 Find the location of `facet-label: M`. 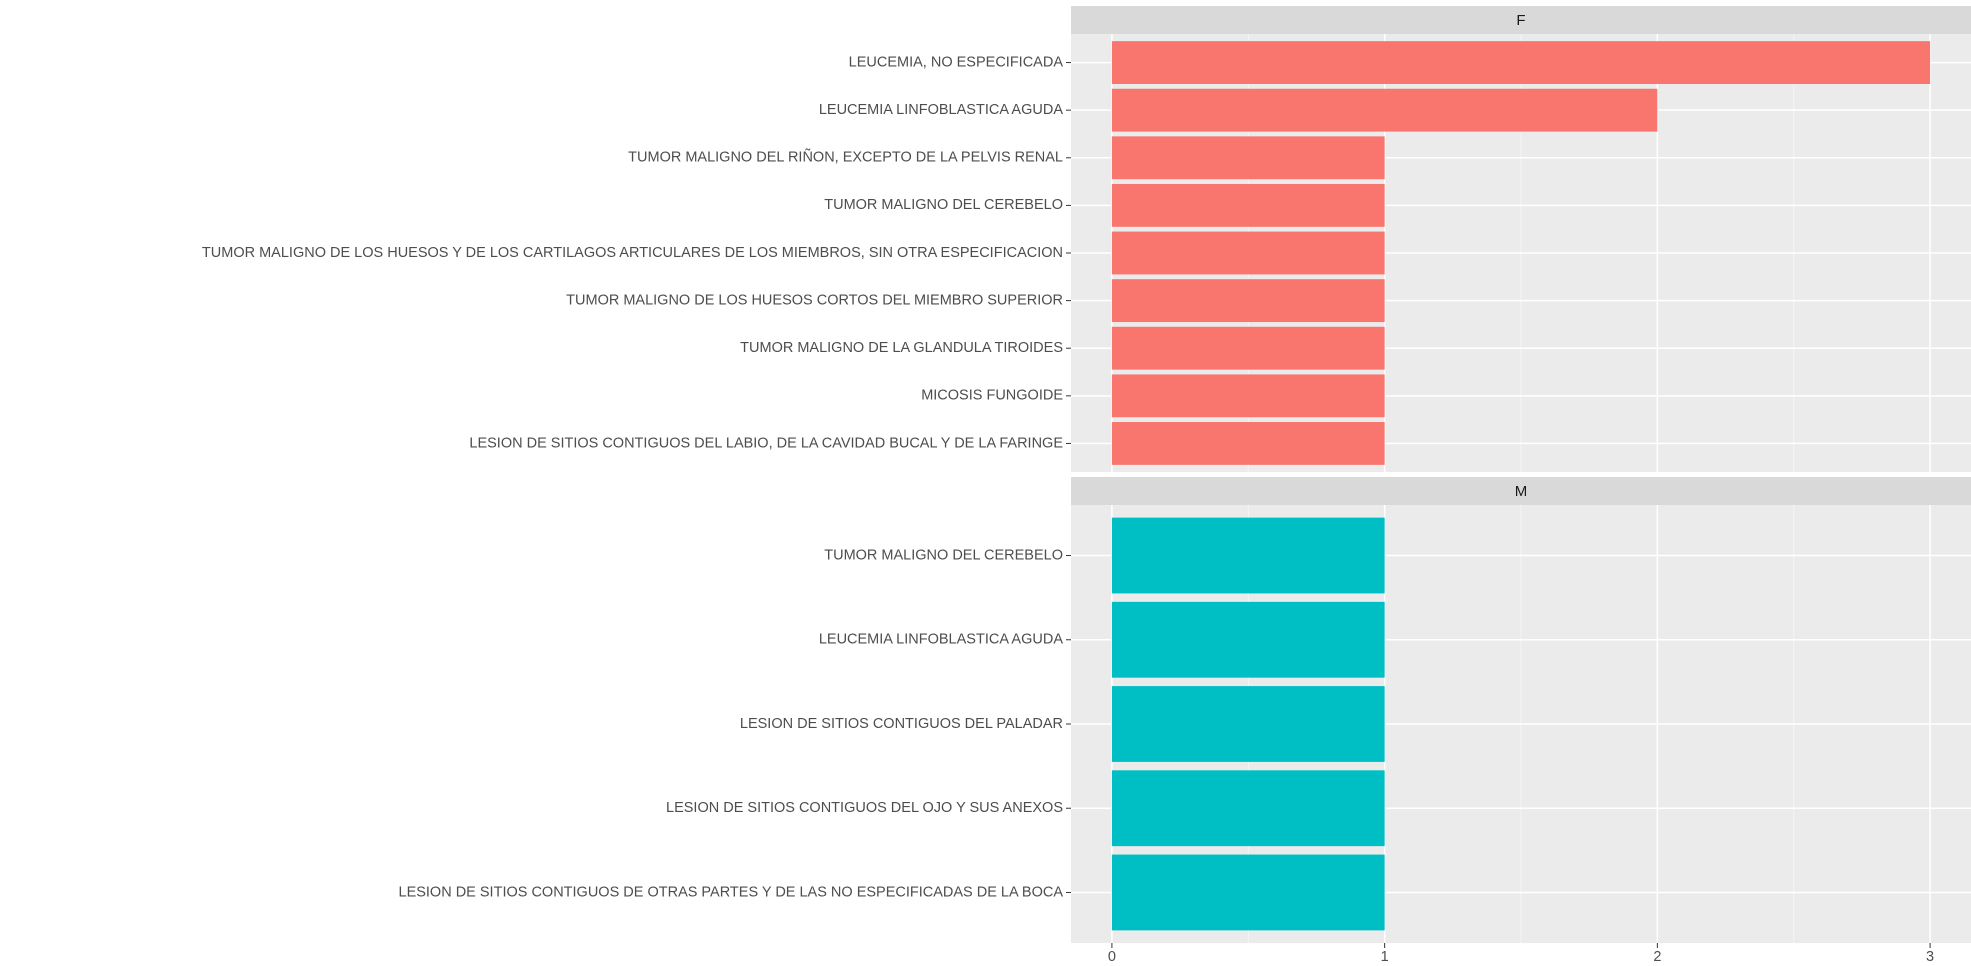

facet-label: M is located at coordinates (1521, 491).